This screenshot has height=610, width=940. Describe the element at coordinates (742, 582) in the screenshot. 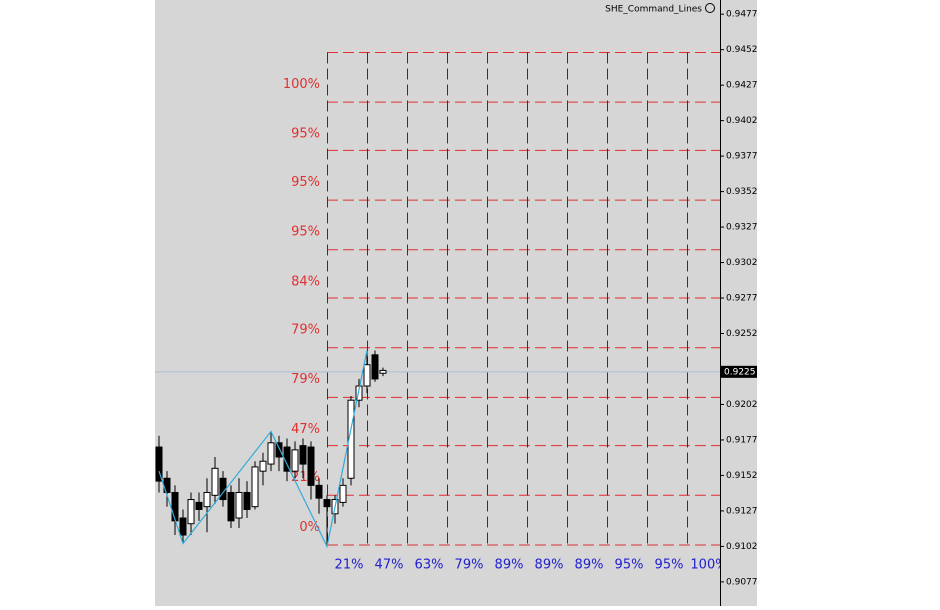

I see `y-tick-label: 0.9077` at that location.